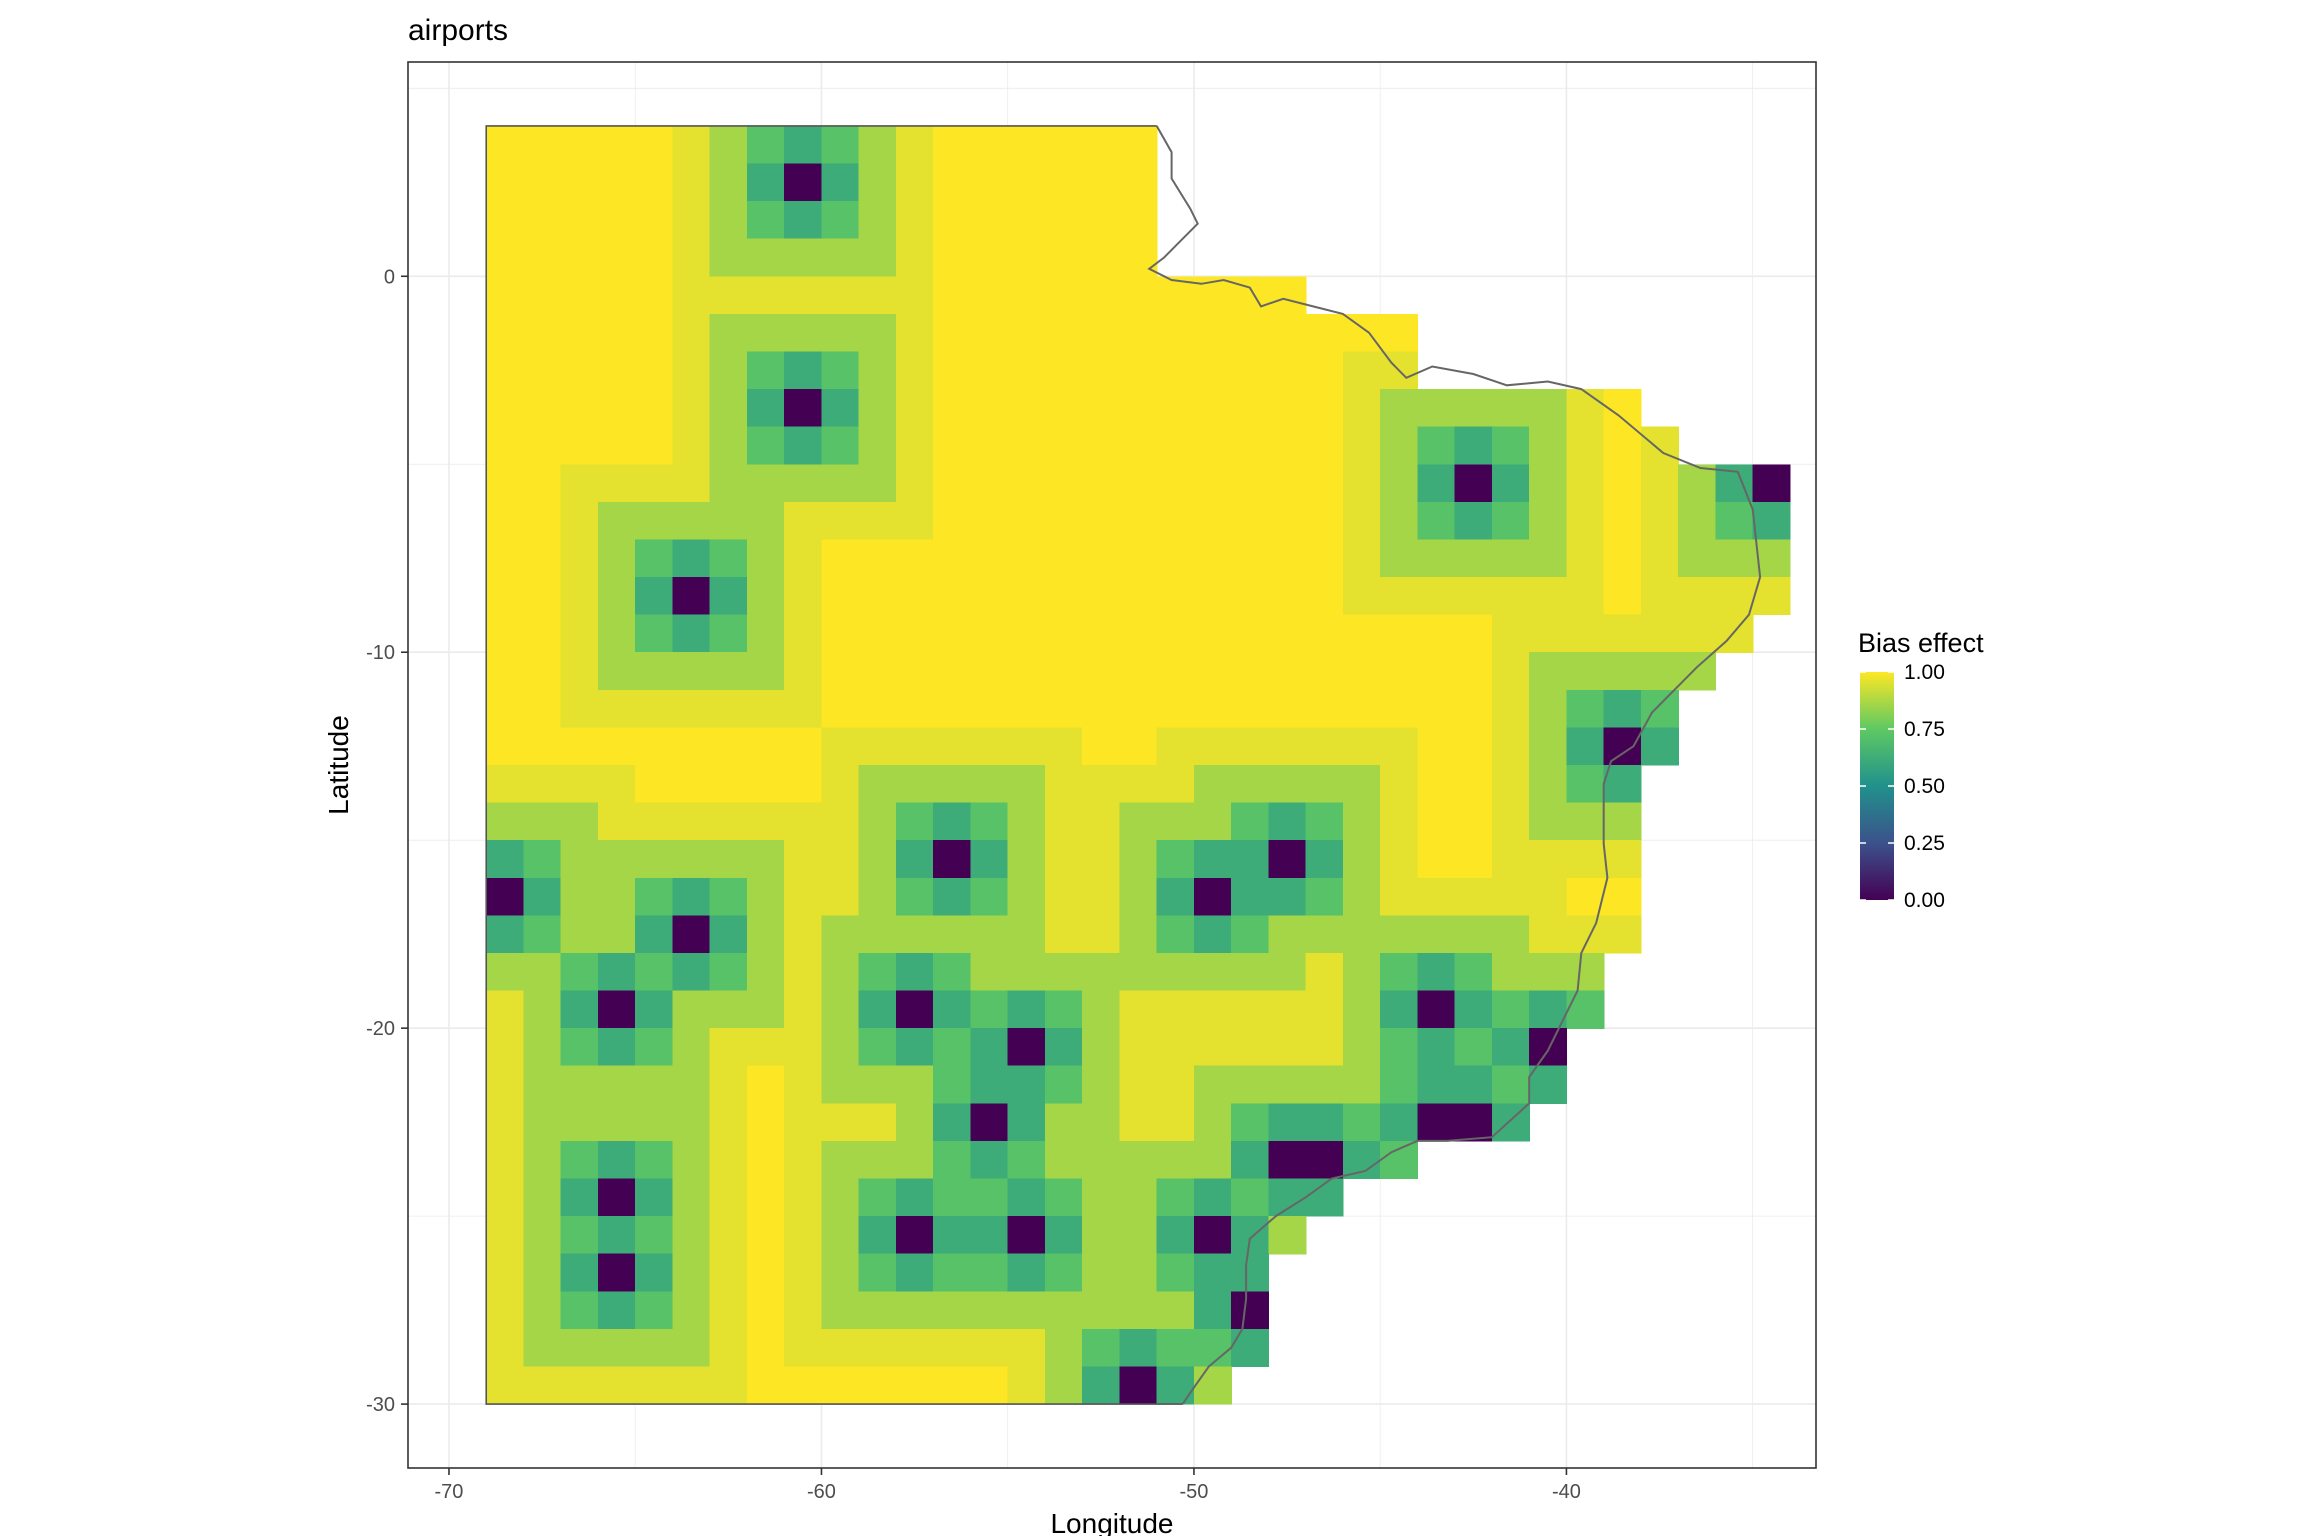 The width and height of the screenshot is (2304, 1536). Describe the element at coordinates (1008, 1485) in the screenshot. I see `x-axis-ticks: -70 -60 -50 -40` at that location.